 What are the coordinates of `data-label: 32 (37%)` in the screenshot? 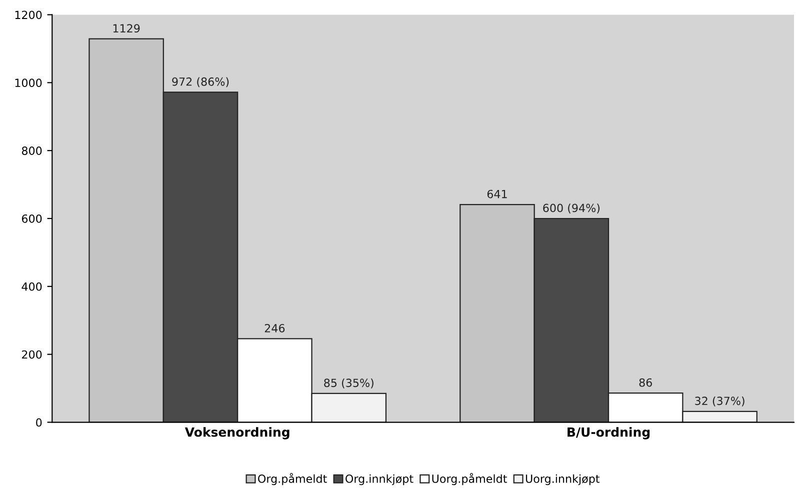 It's located at (719, 401).